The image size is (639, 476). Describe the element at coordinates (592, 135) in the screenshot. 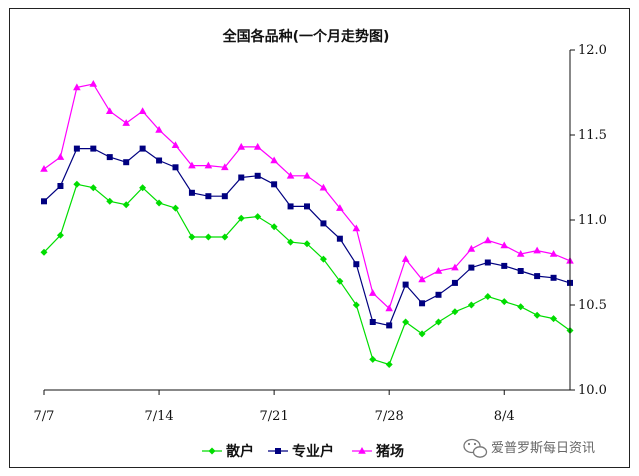

I see `y-tick-label: 11.5` at that location.